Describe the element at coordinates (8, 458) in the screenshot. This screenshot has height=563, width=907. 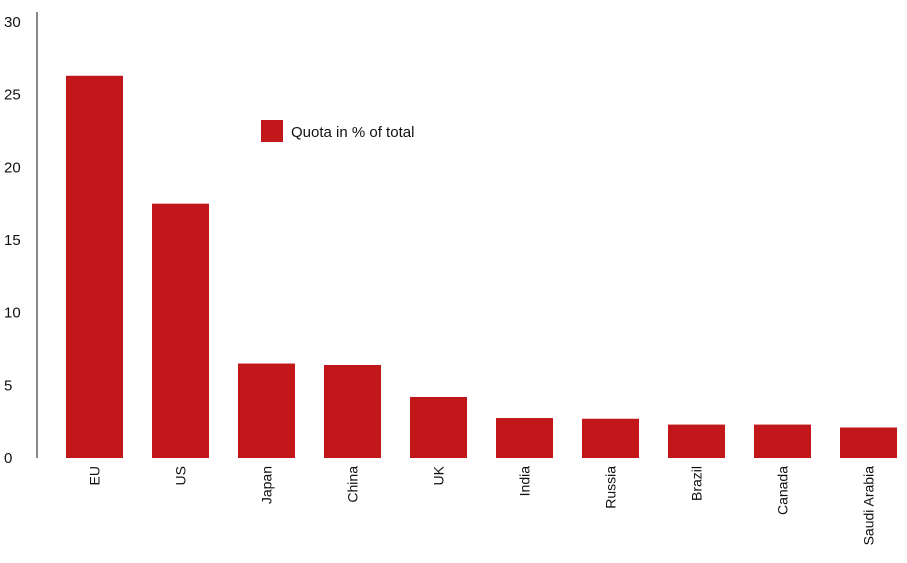
I see `y-tick-label: 0` at that location.